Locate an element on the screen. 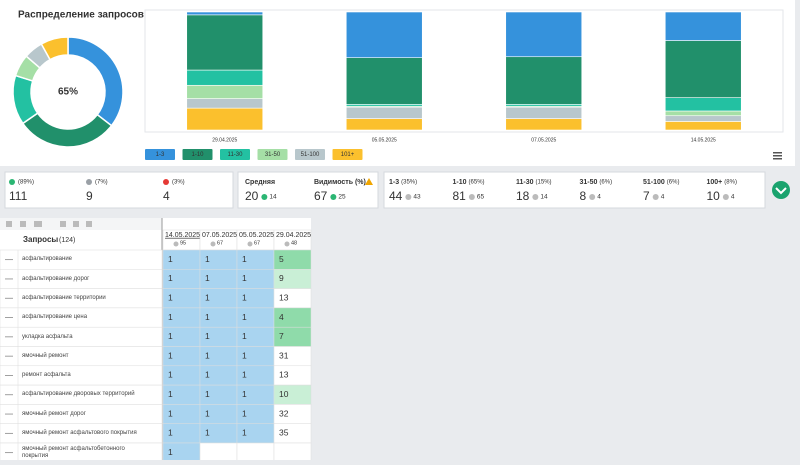  column-date: 05.05.2025 is located at coordinates (256, 235).